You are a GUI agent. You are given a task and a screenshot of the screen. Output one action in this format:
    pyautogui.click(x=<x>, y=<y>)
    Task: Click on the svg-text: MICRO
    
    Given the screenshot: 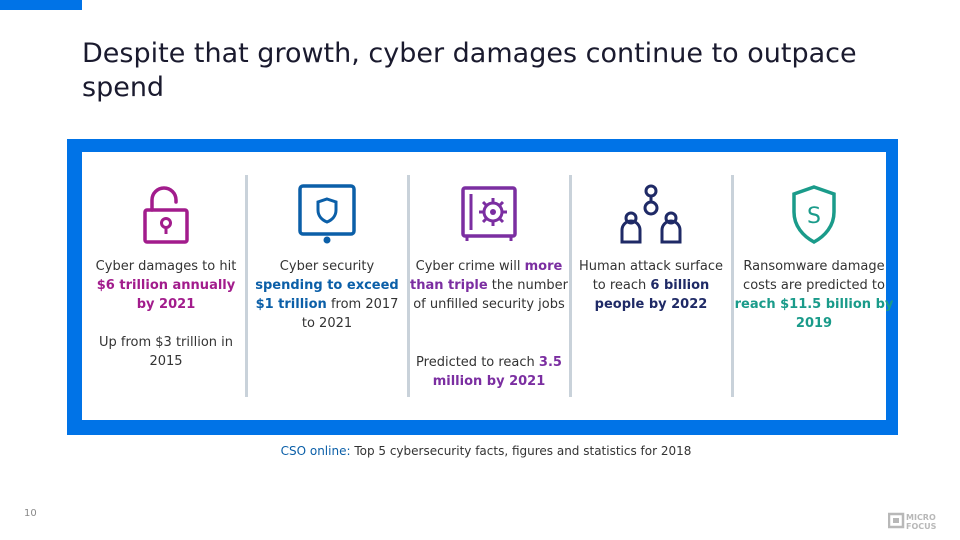 What is the action you would take?
    pyautogui.click(x=921, y=517)
    